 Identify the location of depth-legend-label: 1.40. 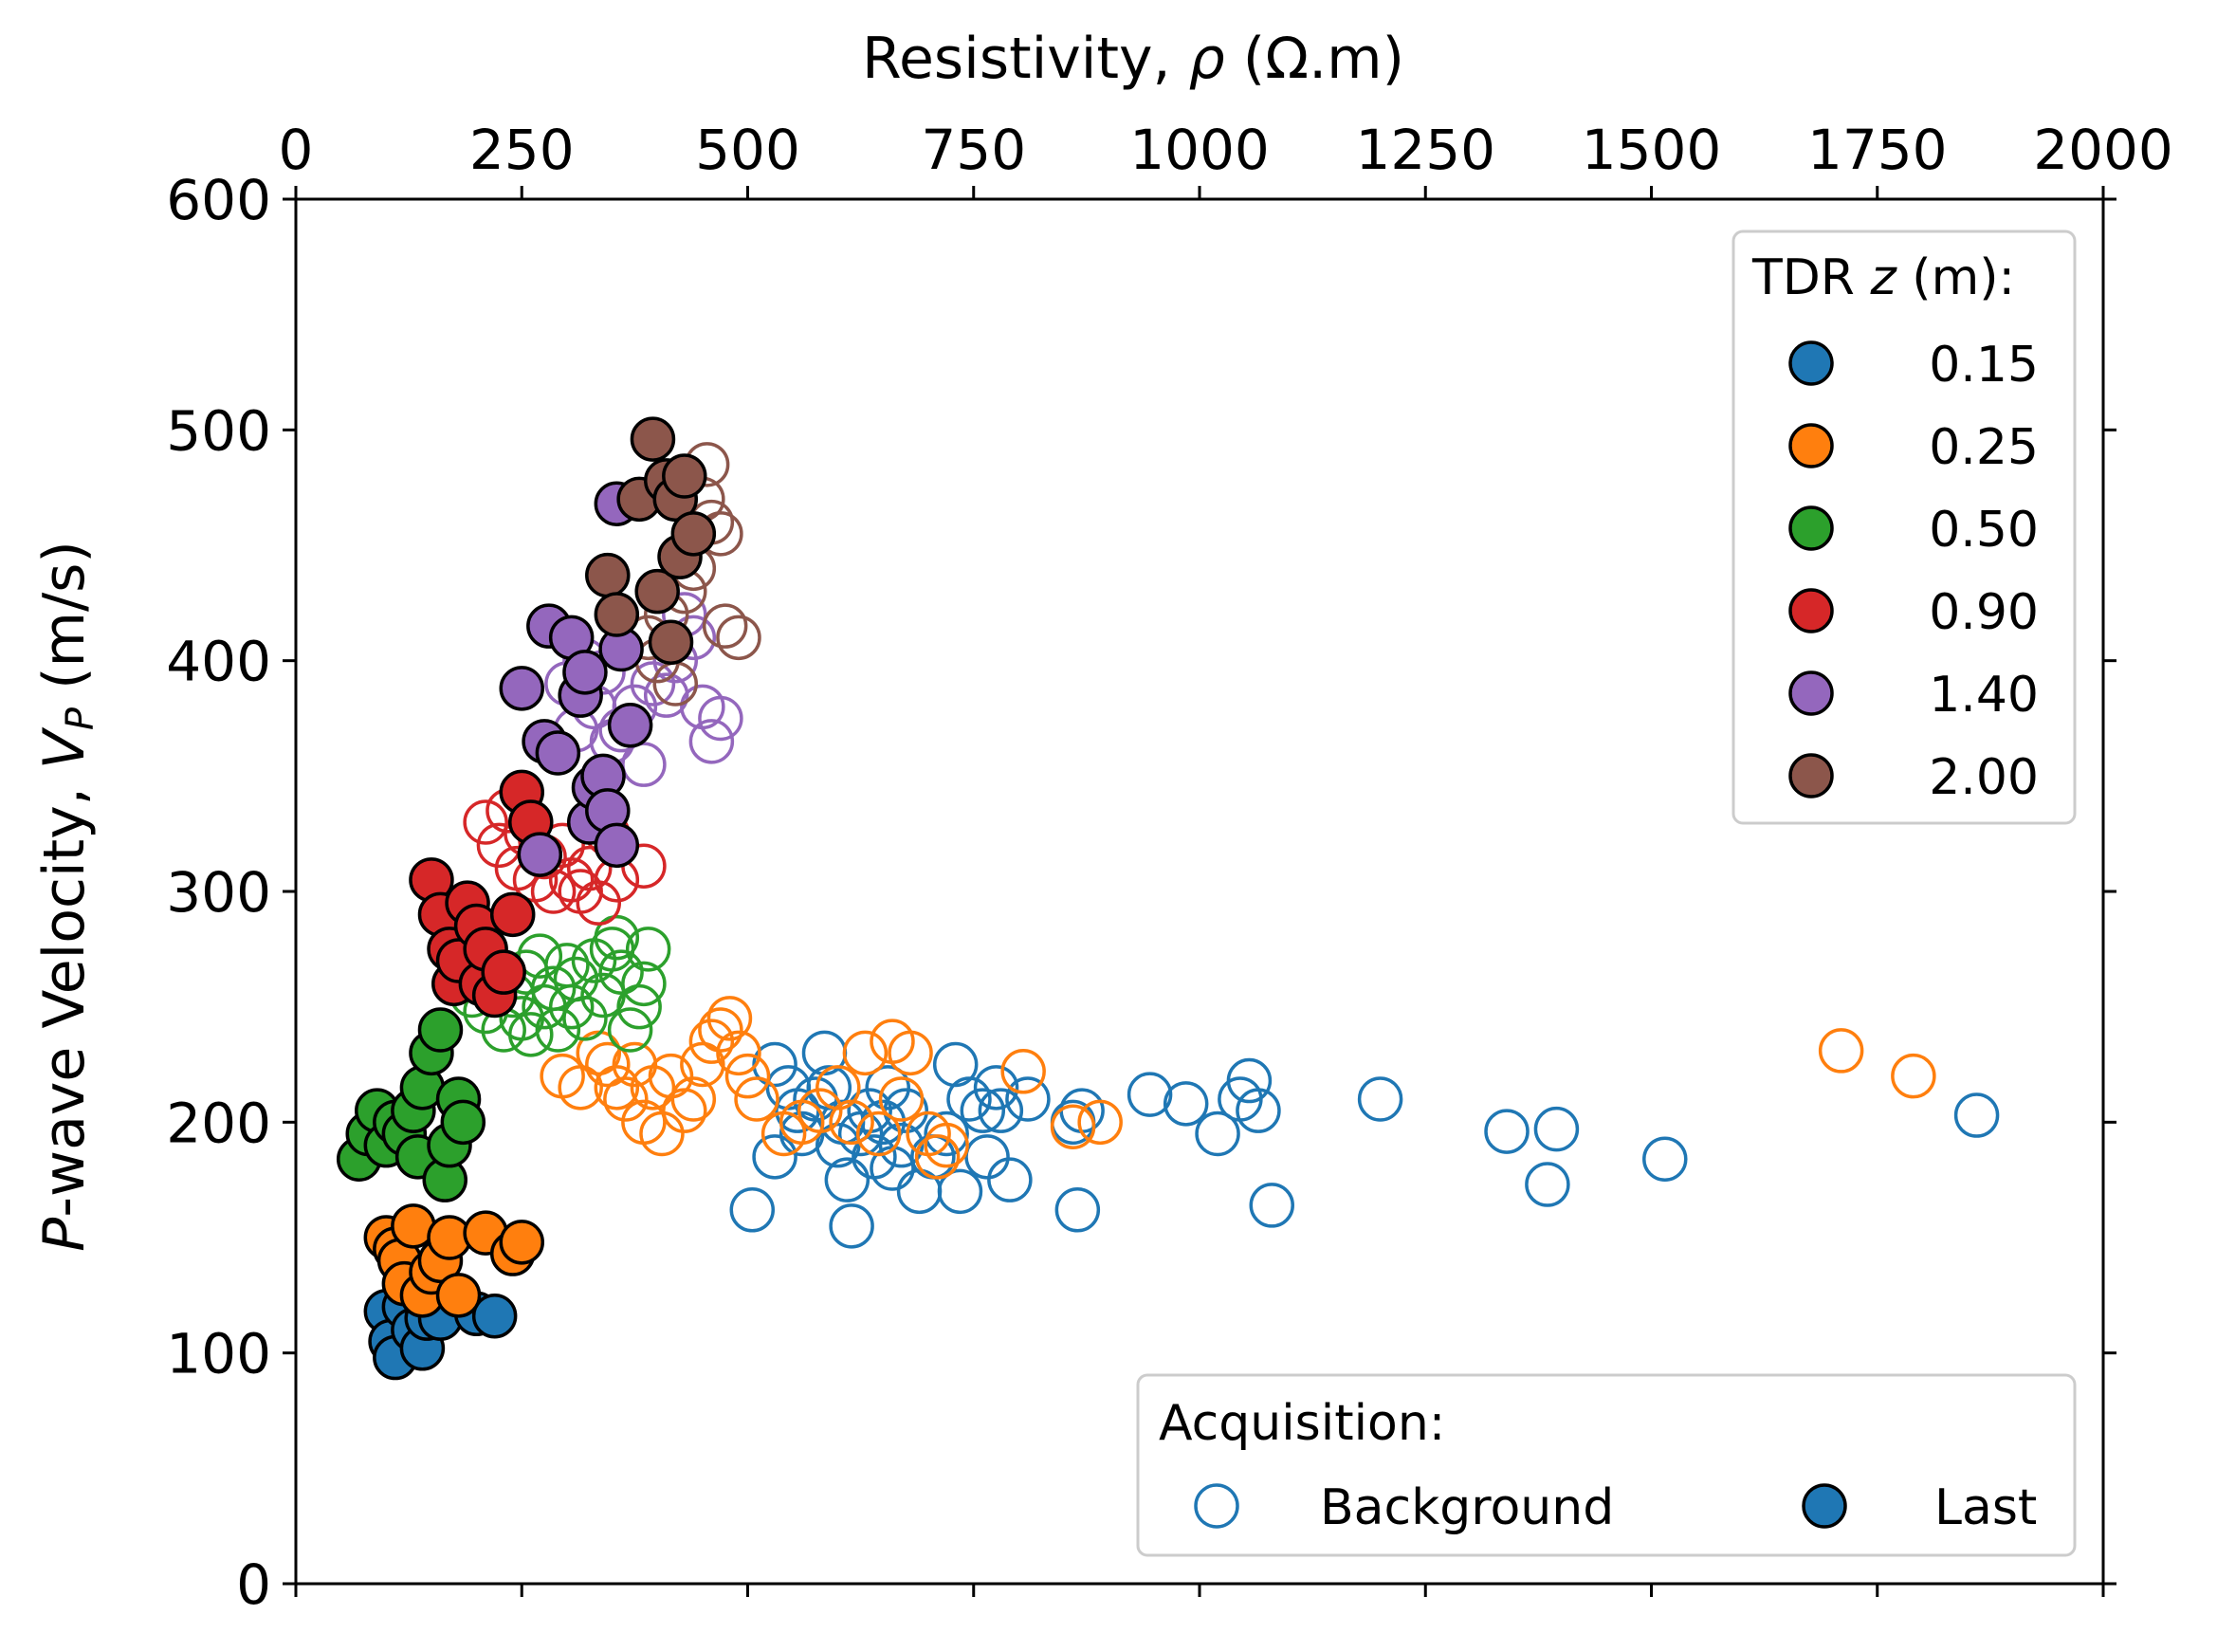
(1984, 695).